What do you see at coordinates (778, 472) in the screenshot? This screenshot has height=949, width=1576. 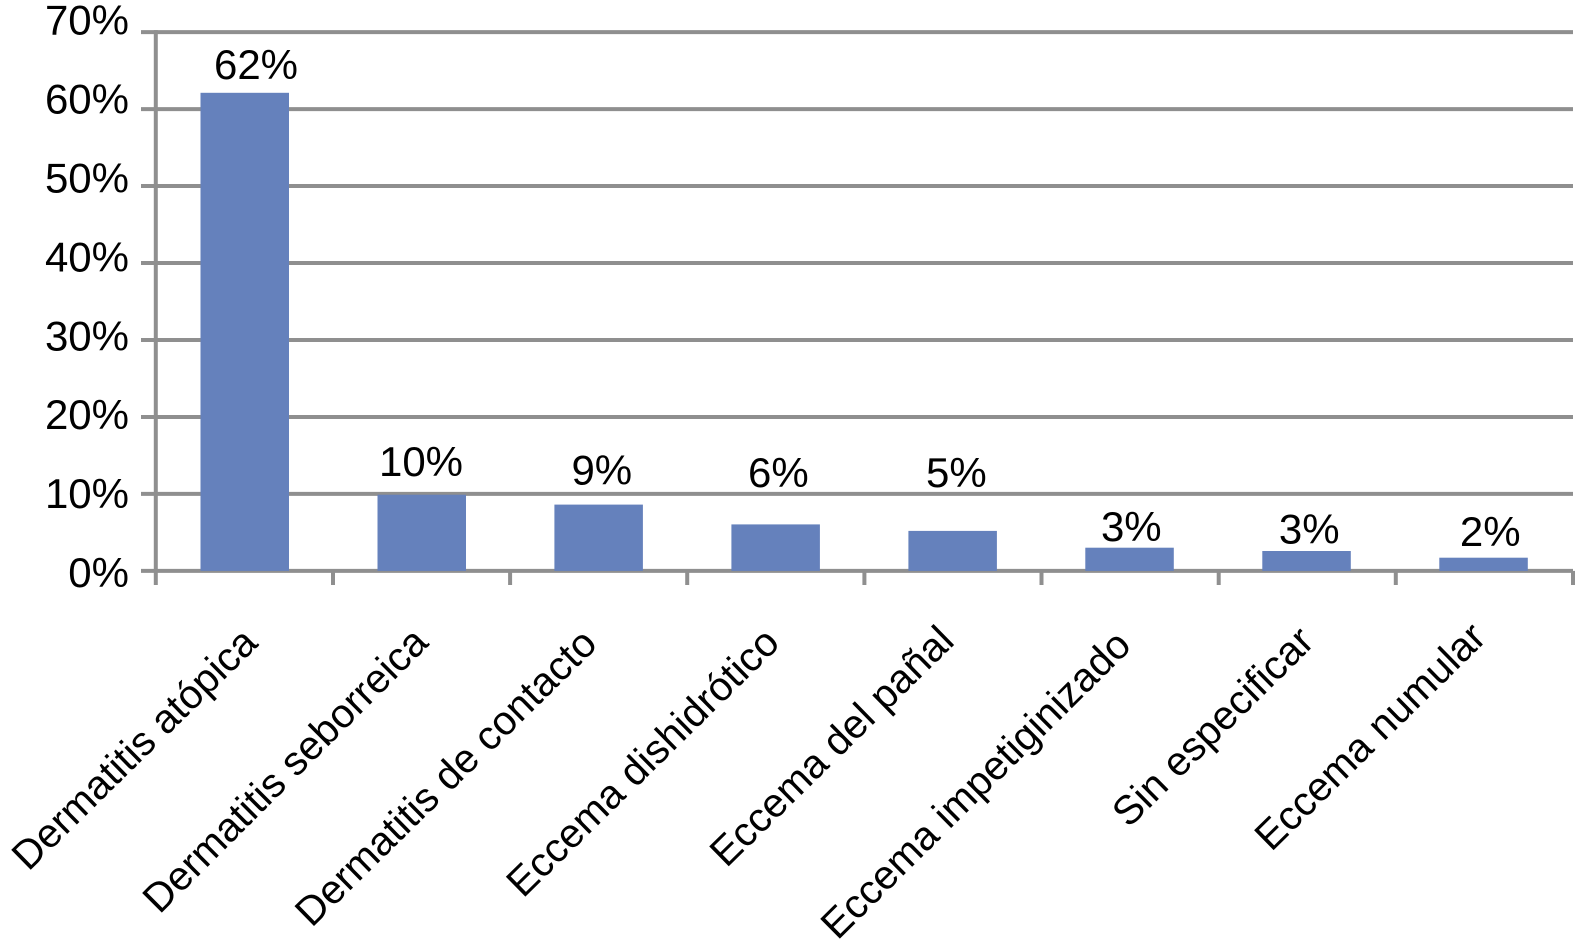 I see `svg-text: 6%` at bounding box center [778, 472].